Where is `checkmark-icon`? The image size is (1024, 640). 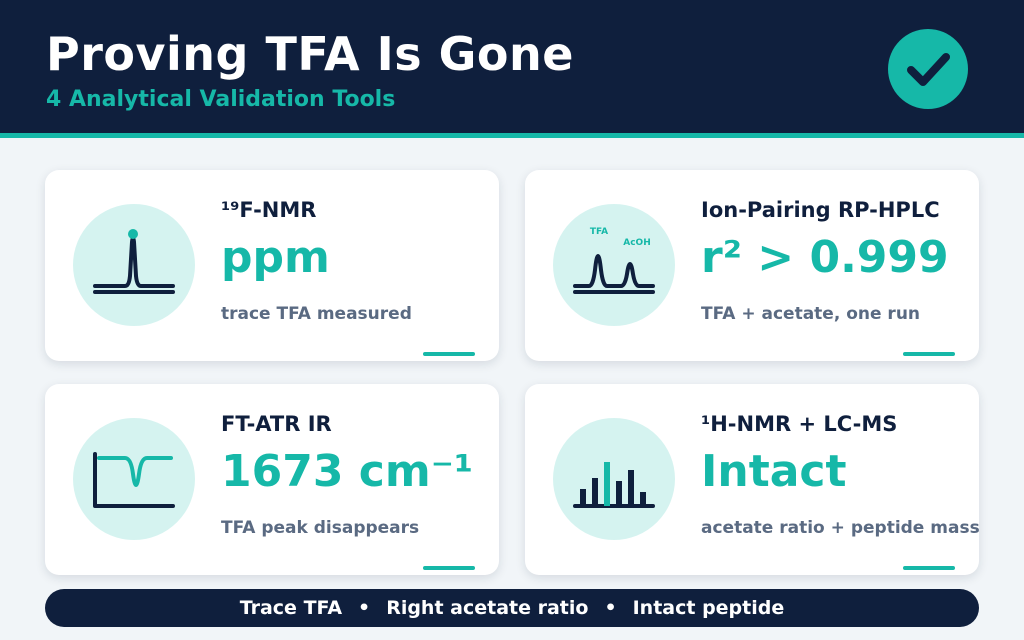
checkmark-icon is located at coordinates (928, 69).